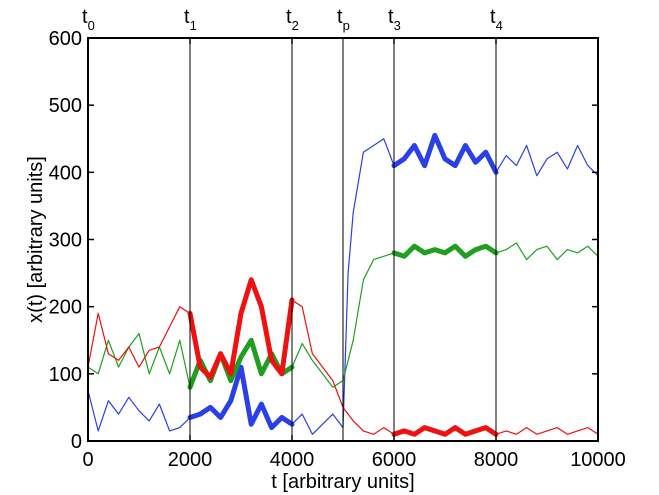 This screenshot has height=495, width=659. I want to click on time-marker-label: t3, so click(394, 19).